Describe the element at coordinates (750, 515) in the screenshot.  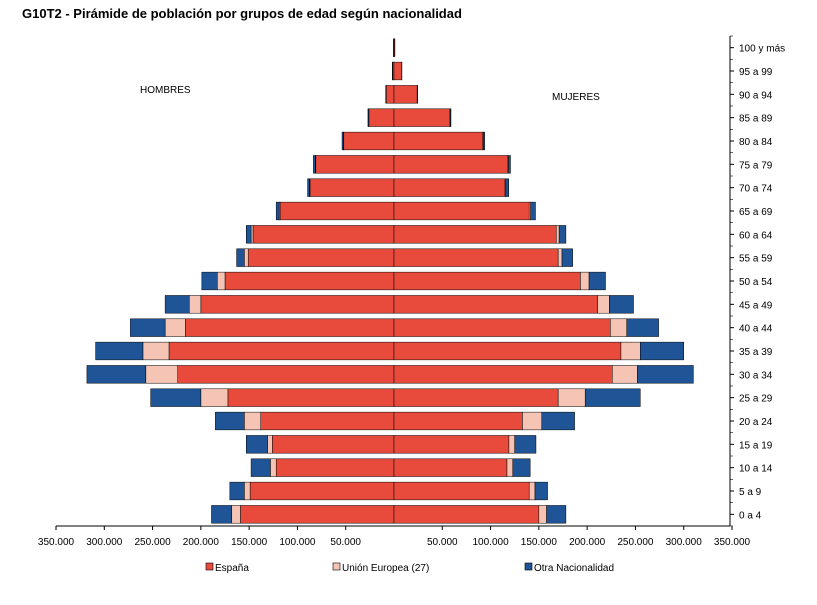
I see `age-group-label: 0 a 4` at that location.